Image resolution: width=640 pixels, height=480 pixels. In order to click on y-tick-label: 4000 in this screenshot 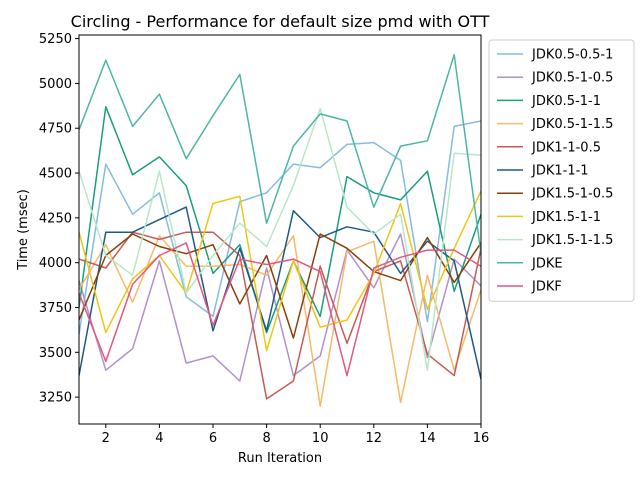, I will do `click(55, 263)`.